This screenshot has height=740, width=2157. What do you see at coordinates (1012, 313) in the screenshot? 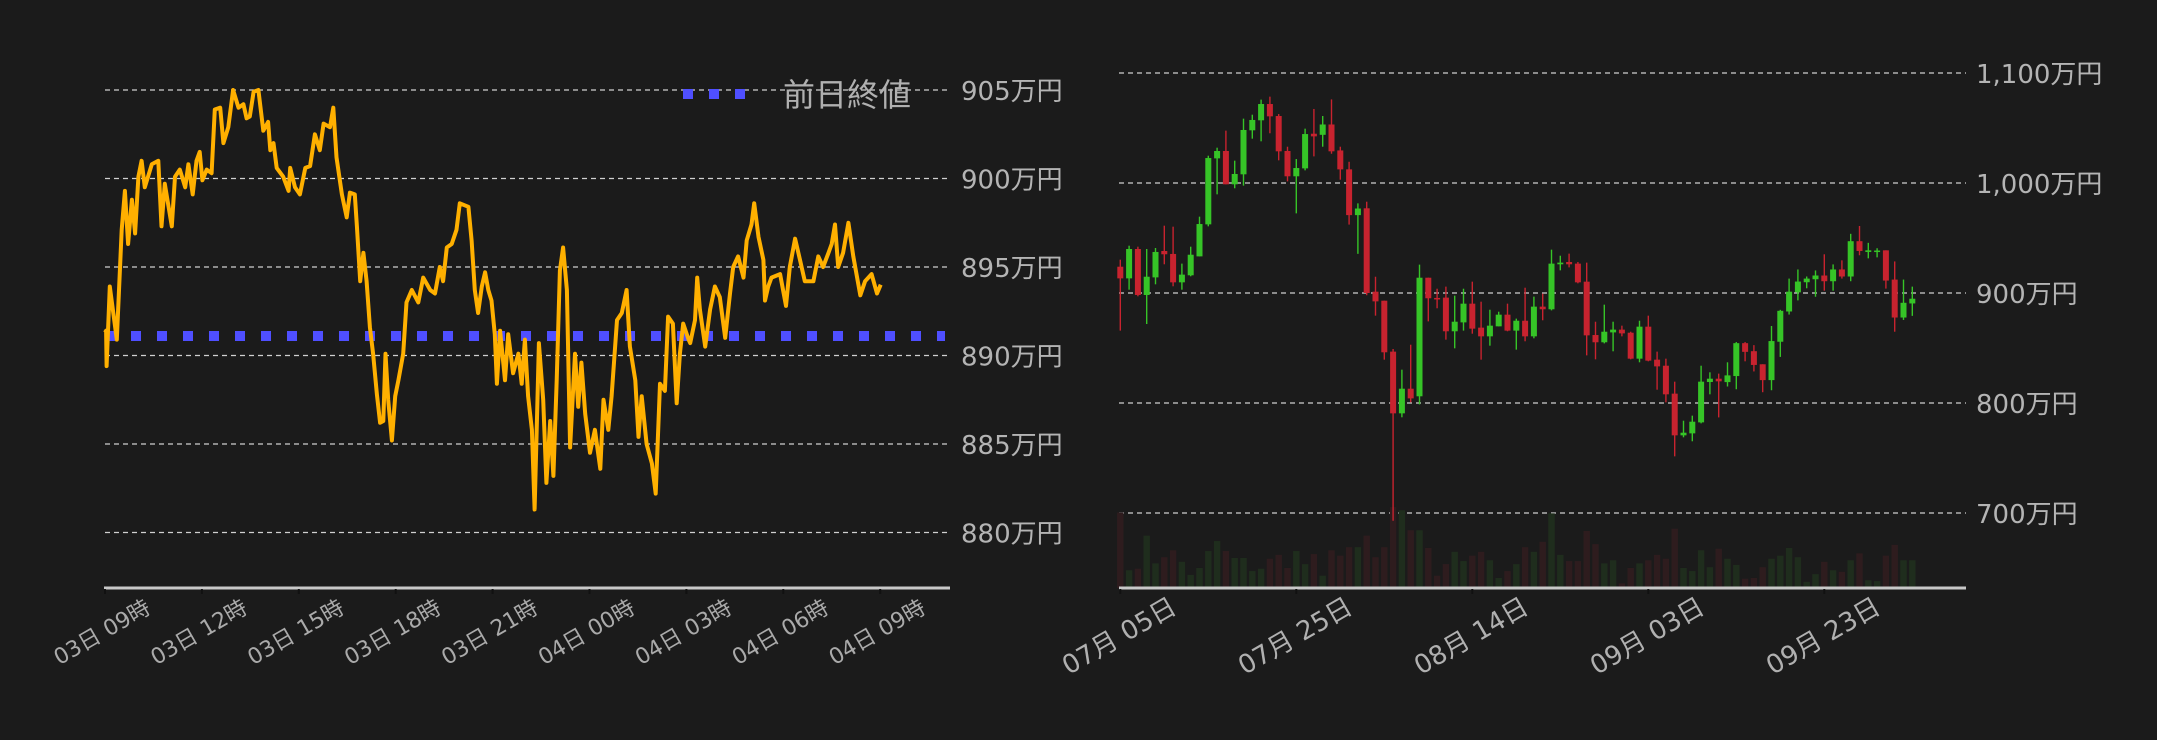
I see `left-y-axis-labels: 905万円 900万円 895万円 890万円 885万円 880万円` at bounding box center [1012, 313].